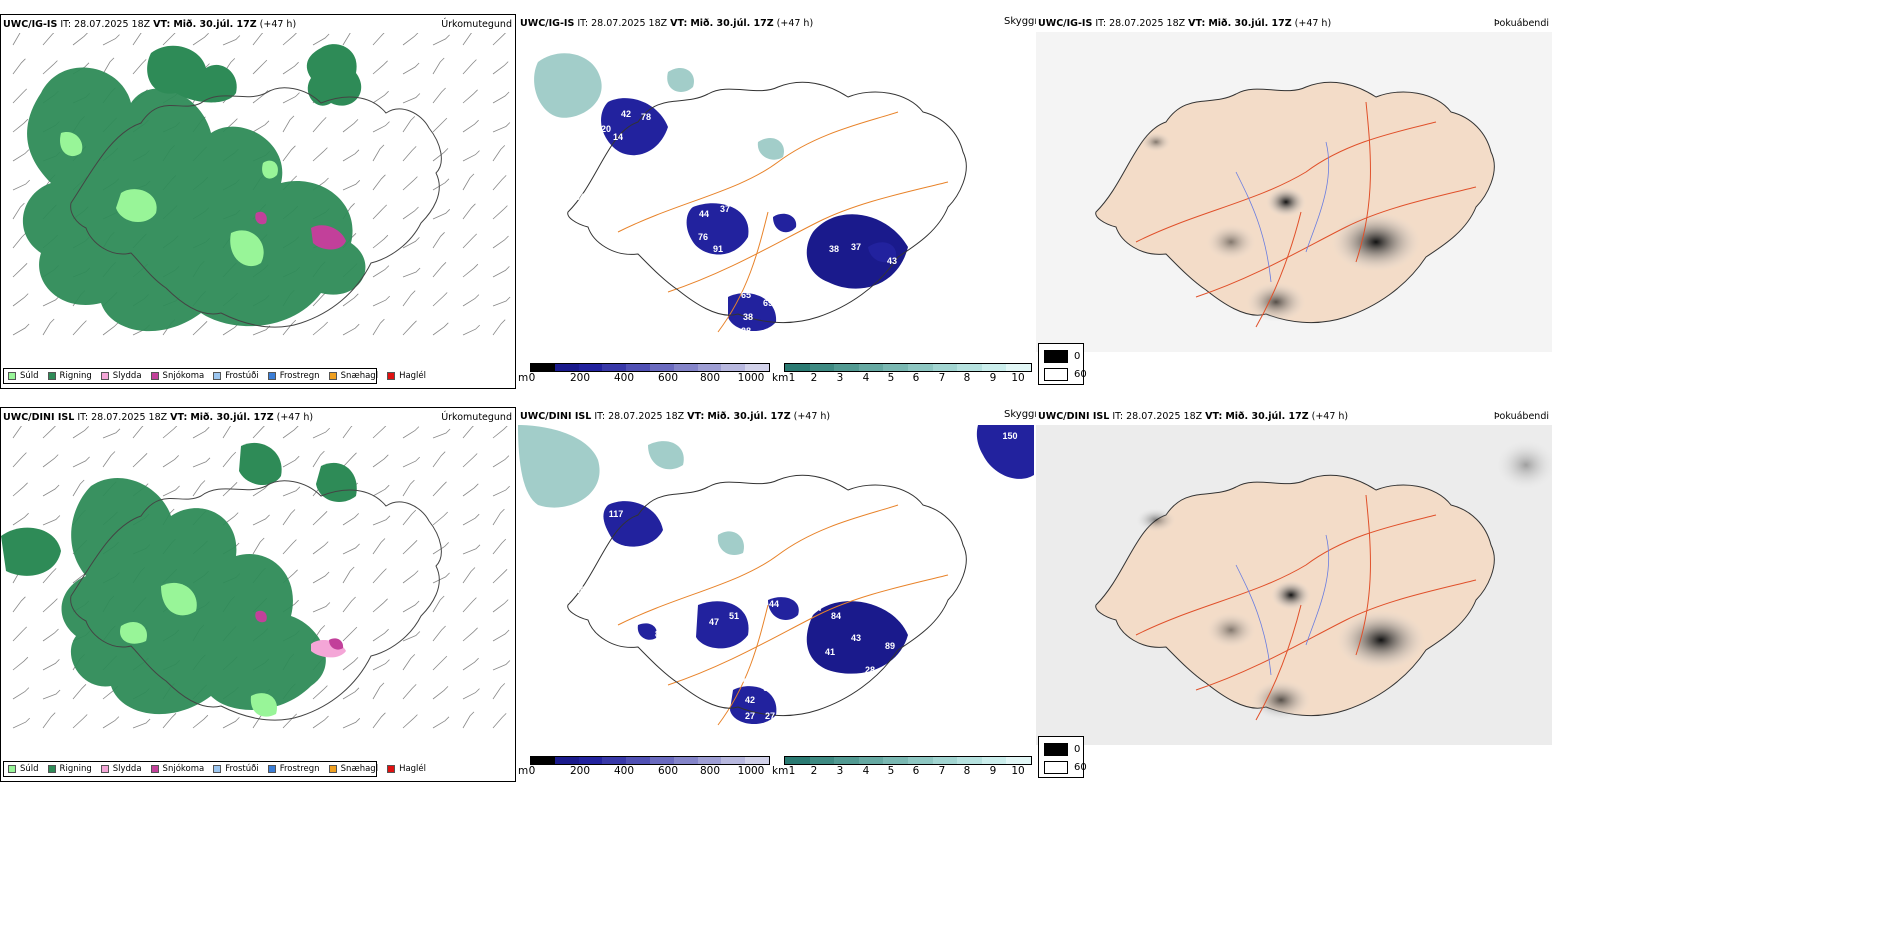  I want to click on colorbar-tick: 400, so click(624, 771).